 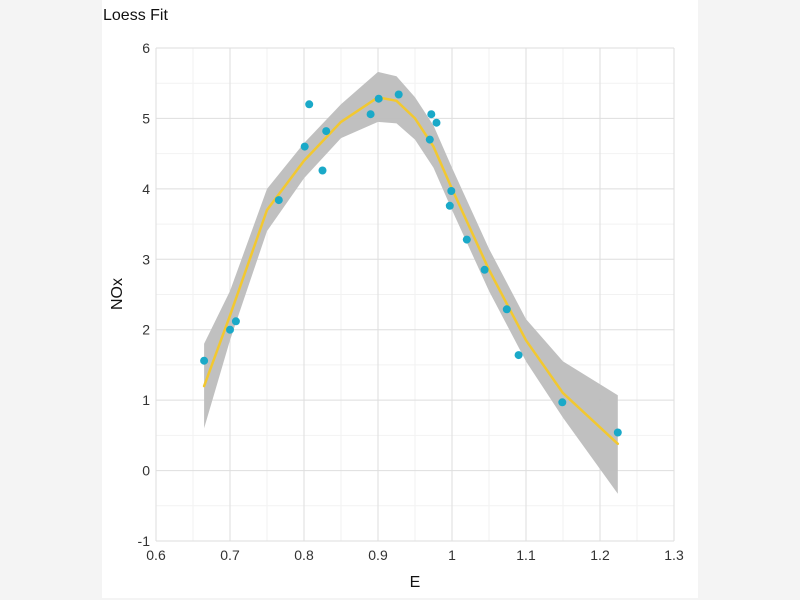 I want to click on x-tick-label: 0.7, so click(x=230, y=555).